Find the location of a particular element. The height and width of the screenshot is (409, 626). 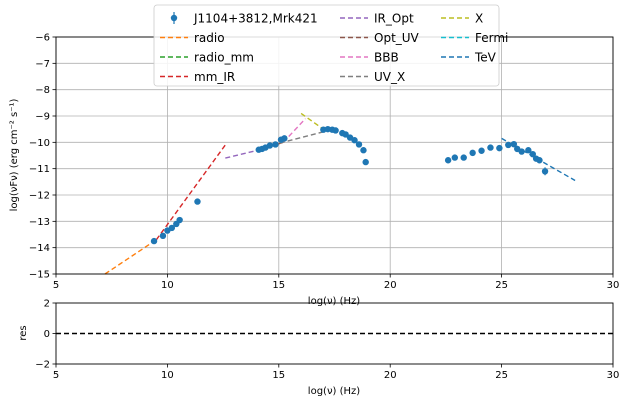

legend-item-radio: radio is located at coordinates (192, 38).